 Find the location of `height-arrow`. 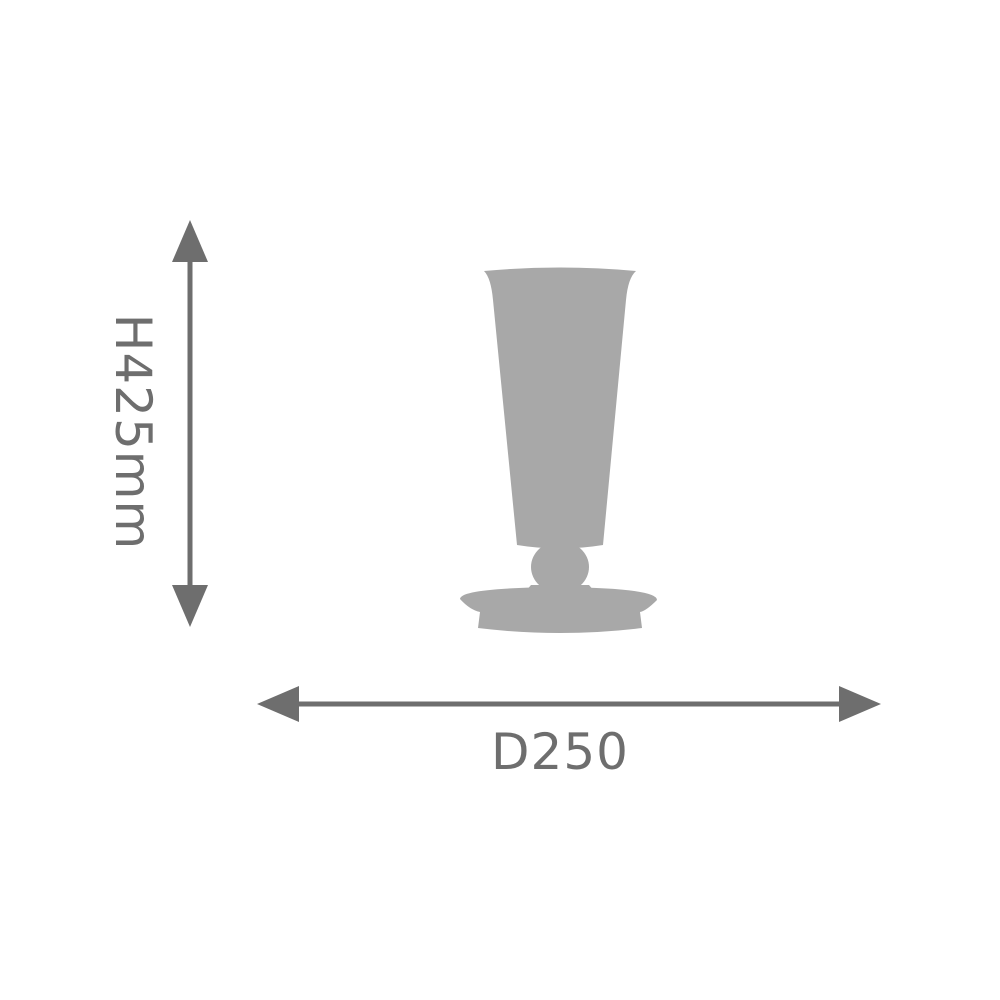

height-arrow is located at coordinates (190, 423).